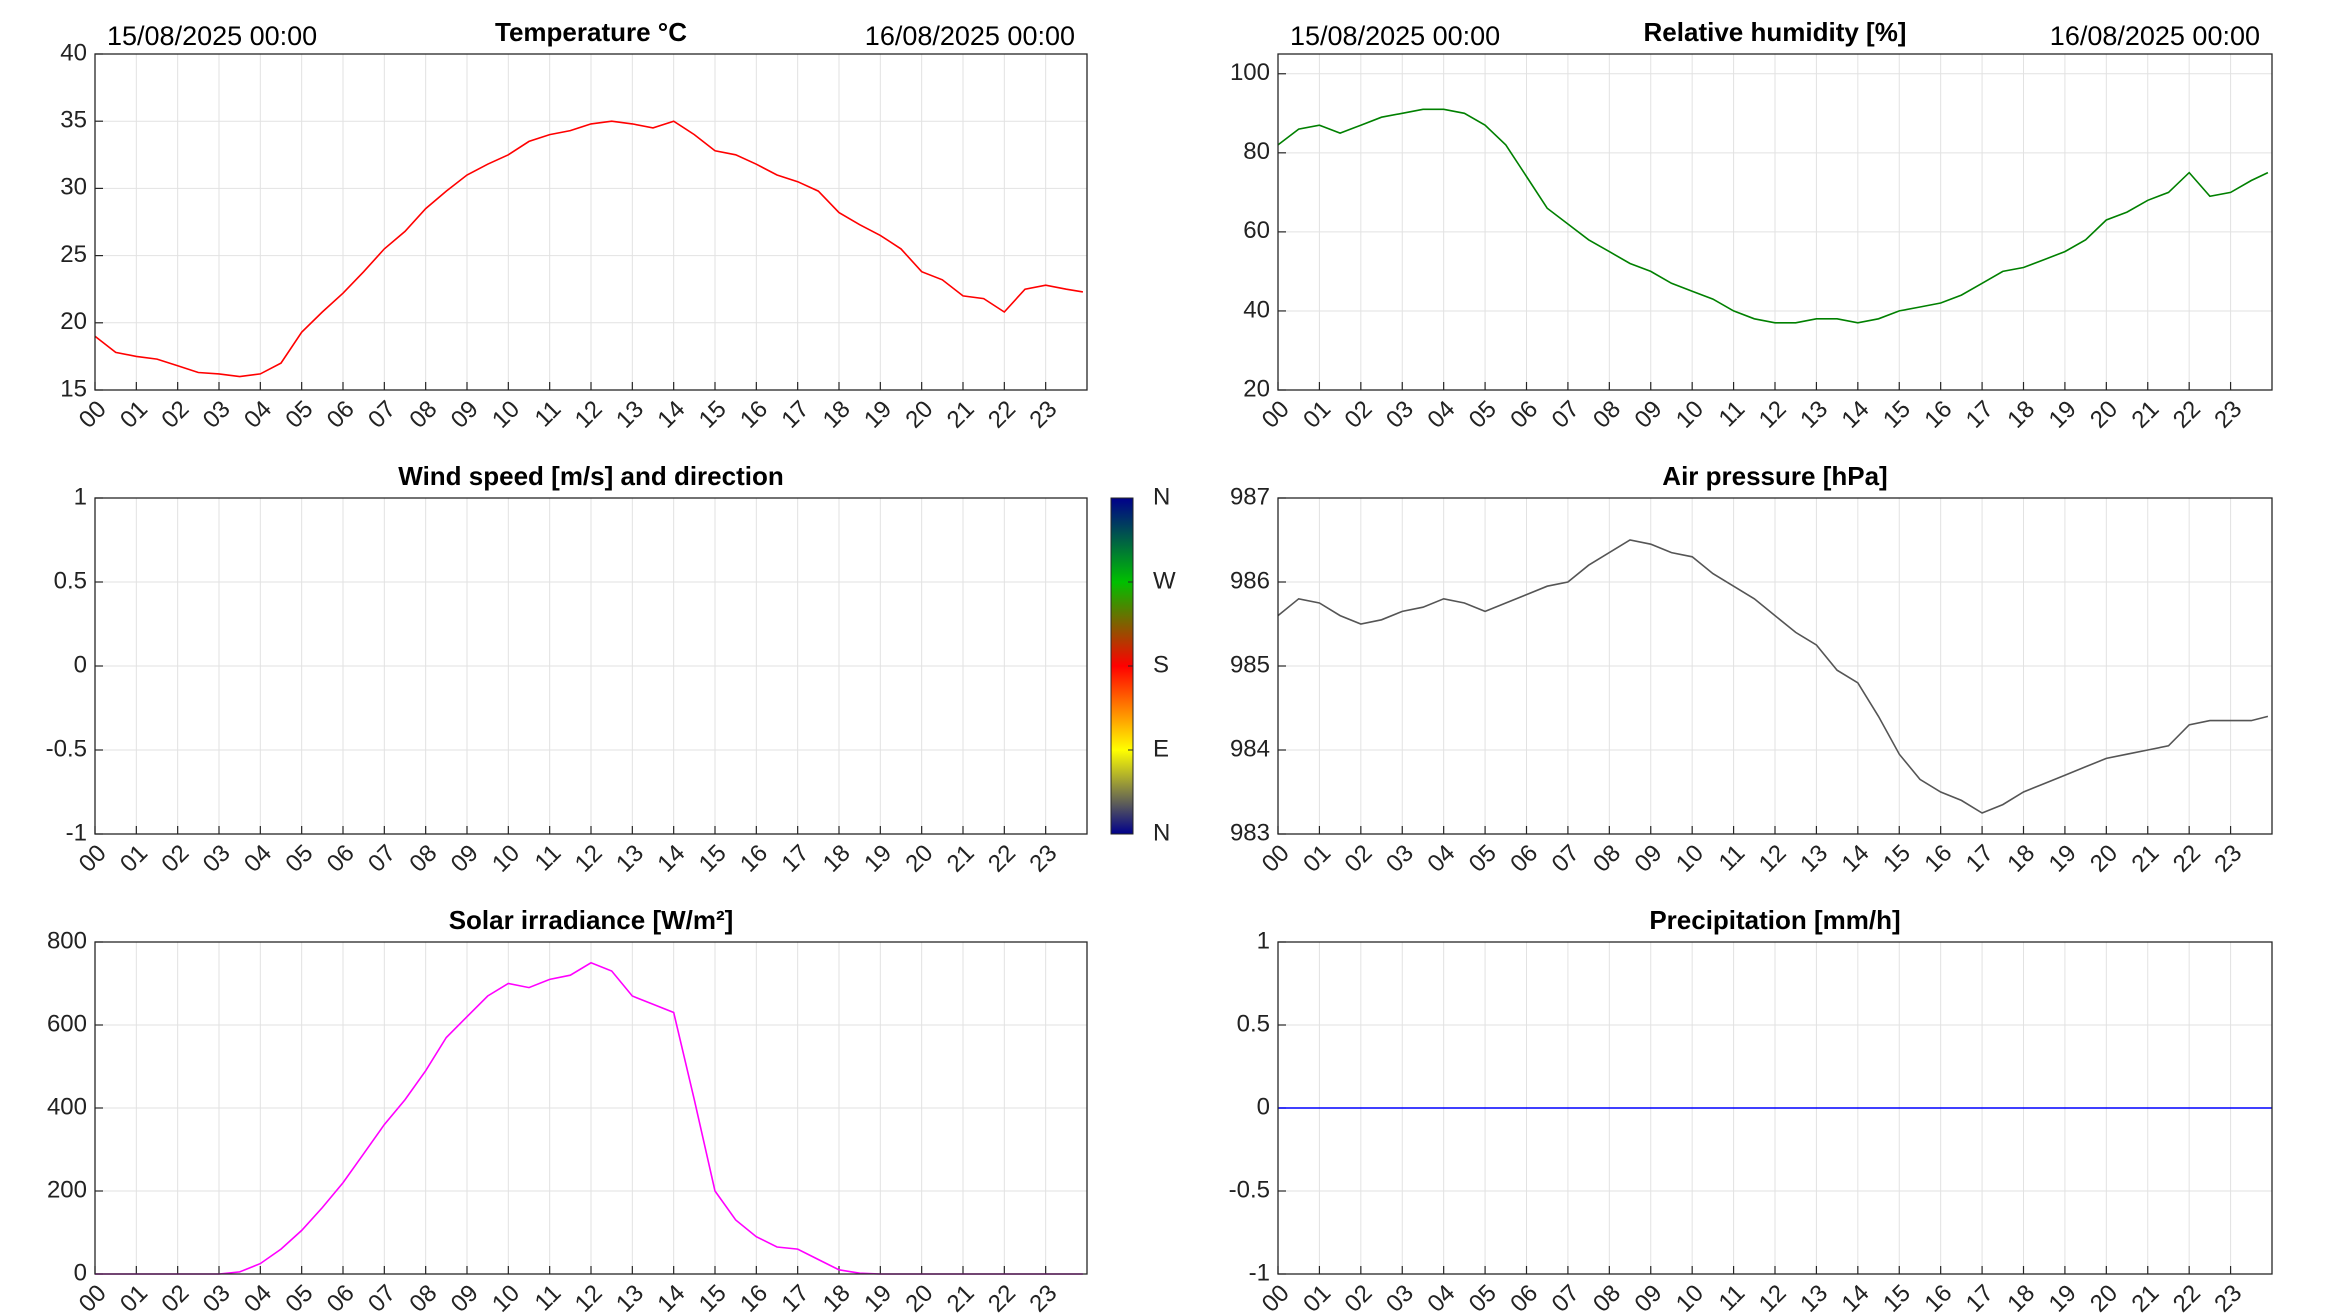 The width and height of the screenshot is (2333, 1313). Describe the element at coordinates (1774, 476) in the screenshot. I see `chart-title: Air pressure [hPa]` at that location.